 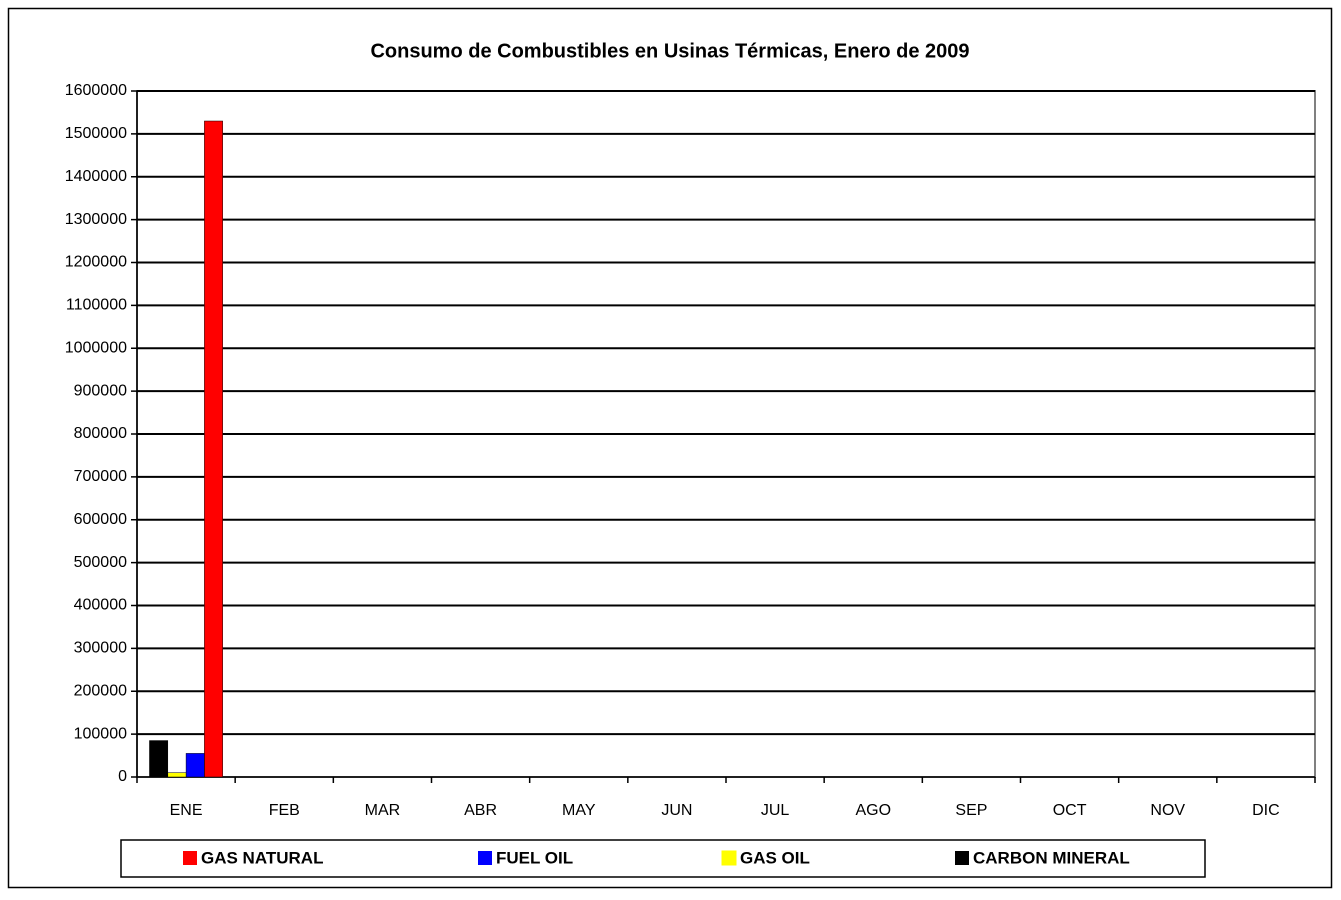 What do you see at coordinates (122, 776) in the screenshot?
I see `y-tick-label: 0` at bounding box center [122, 776].